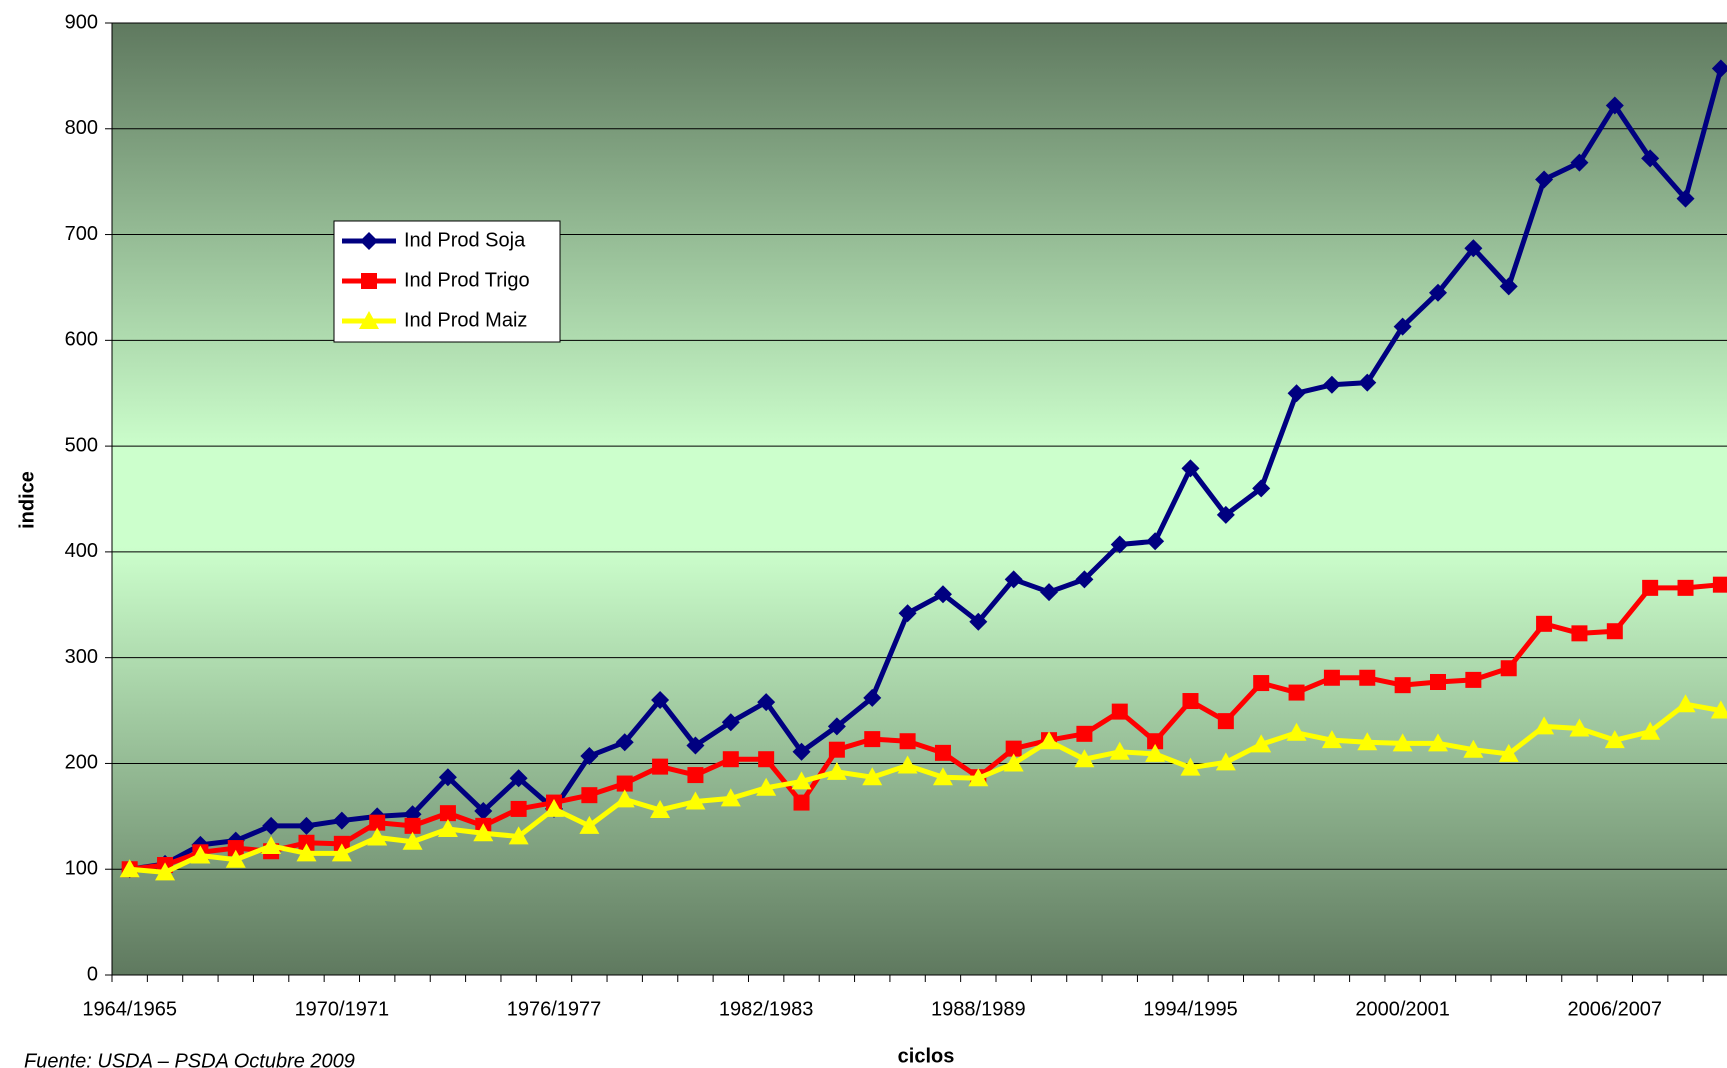 This screenshot has width=1727, height=1068. Describe the element at coordinates (465, 240) in the screenshot. I see `legend-label: Ind Prod Soja` at that location.